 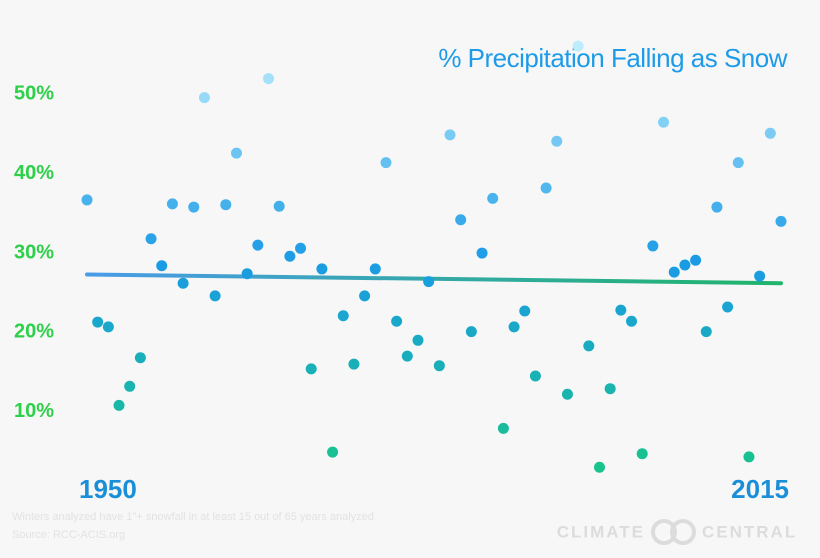 What do you see at coordinates (108, 489) in the screenshot?
I see `x-tick-label: 1950` at bounding box center [108, 489].